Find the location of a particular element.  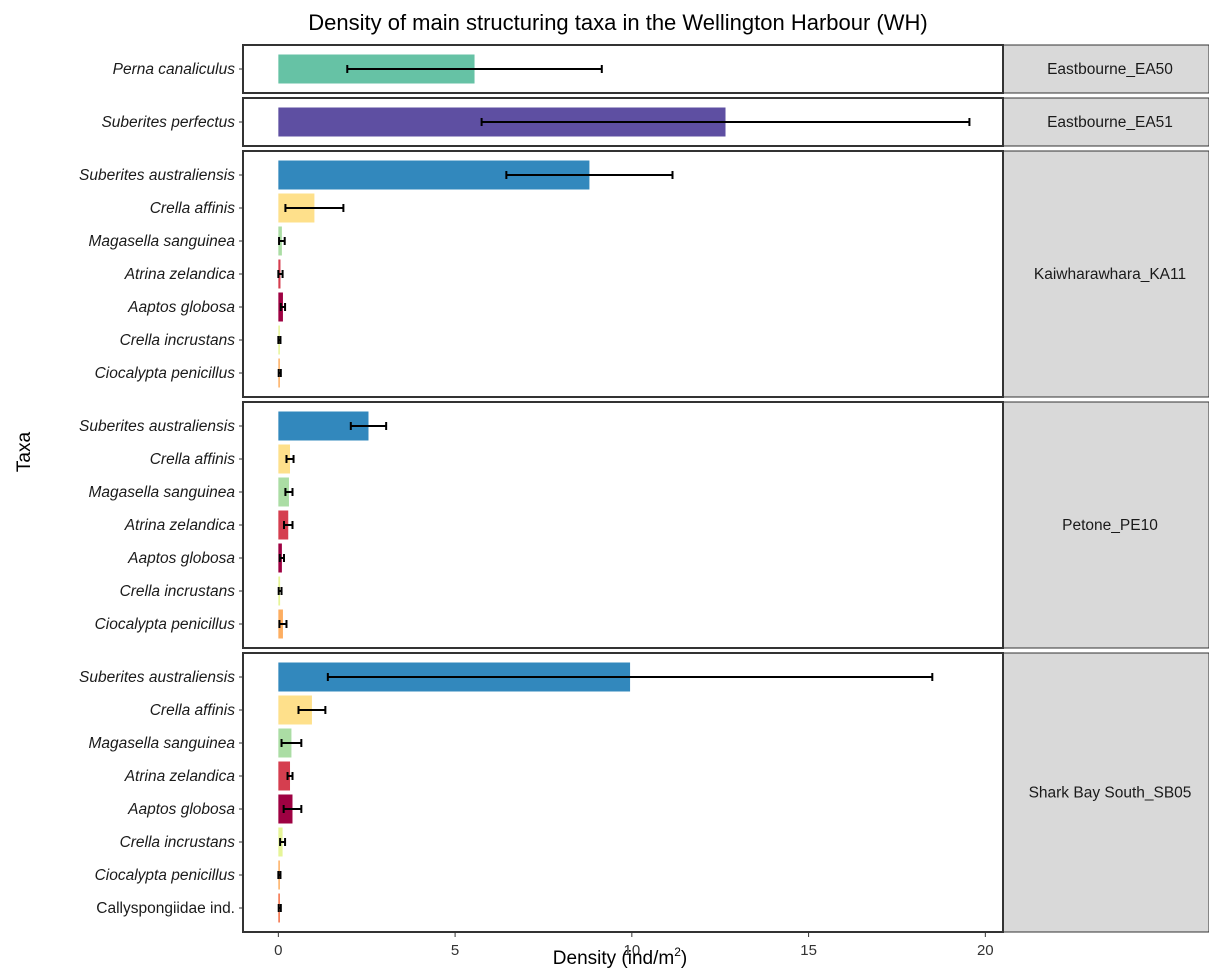

x-axis-title-suffix: ) is located at coordinates (684, 958).